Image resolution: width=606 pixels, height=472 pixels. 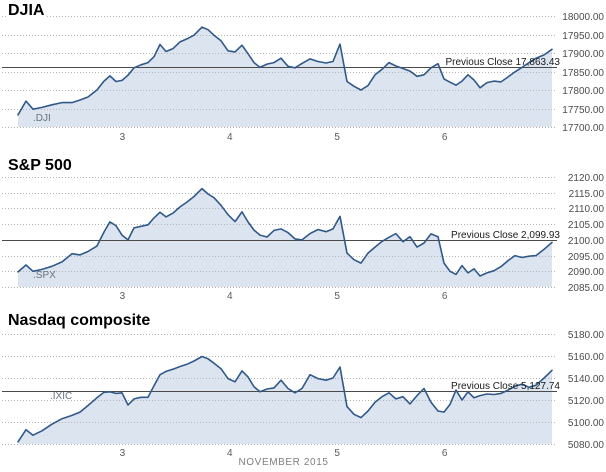 What do you see at coordinates (28, 11) in the screenshot?
I see `chart-title-djia: DJIA` at bounding box center [28, 11].